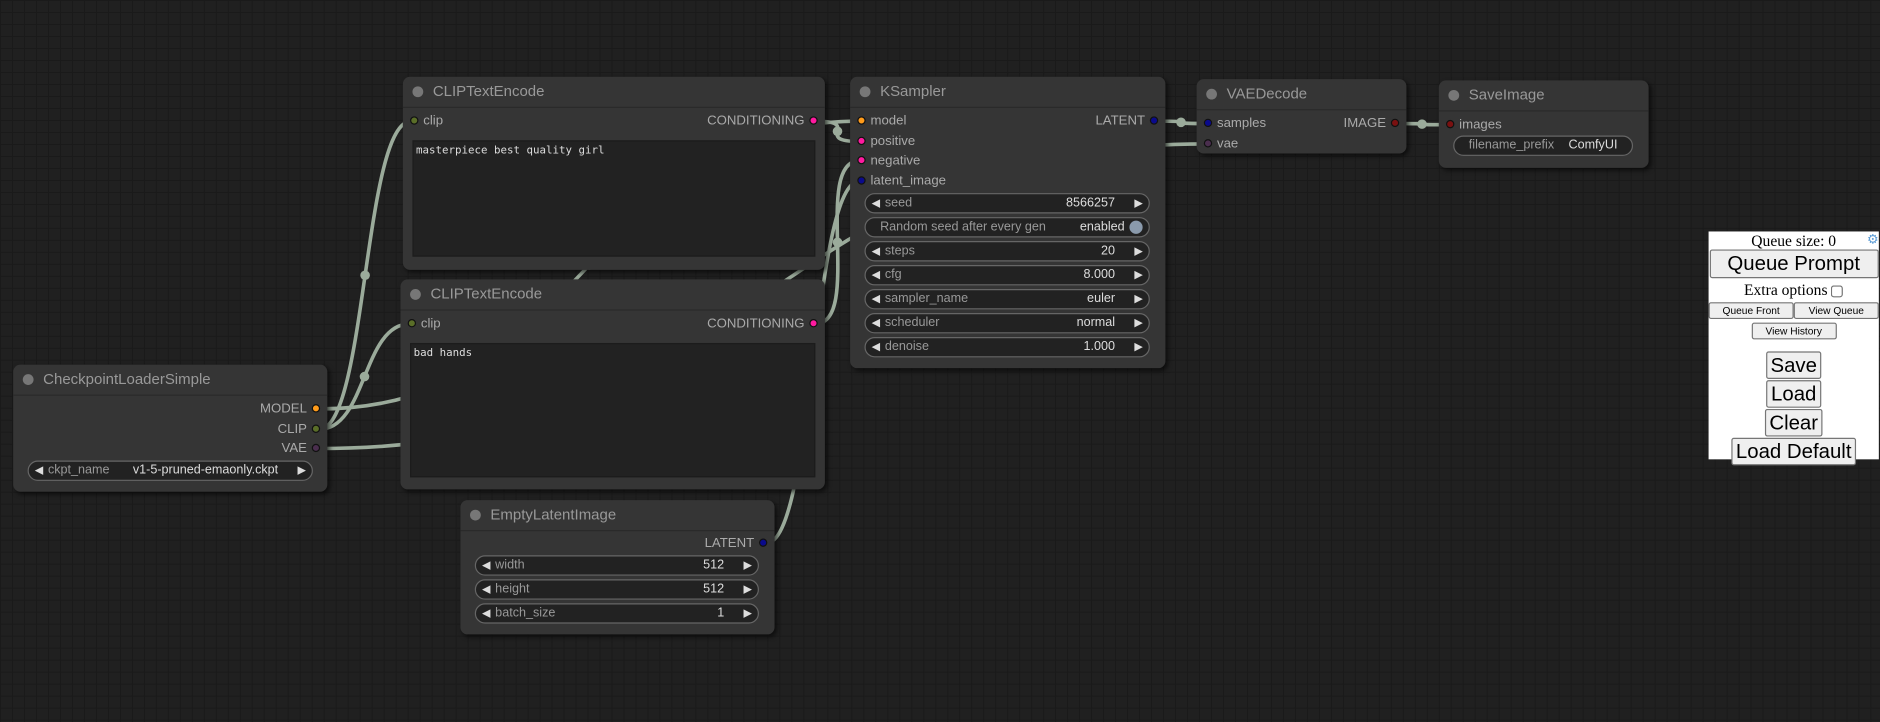  Describe the element at coordinates (1794, 451) in the screenshot. I see `load-default-button: Load Default` at that location.